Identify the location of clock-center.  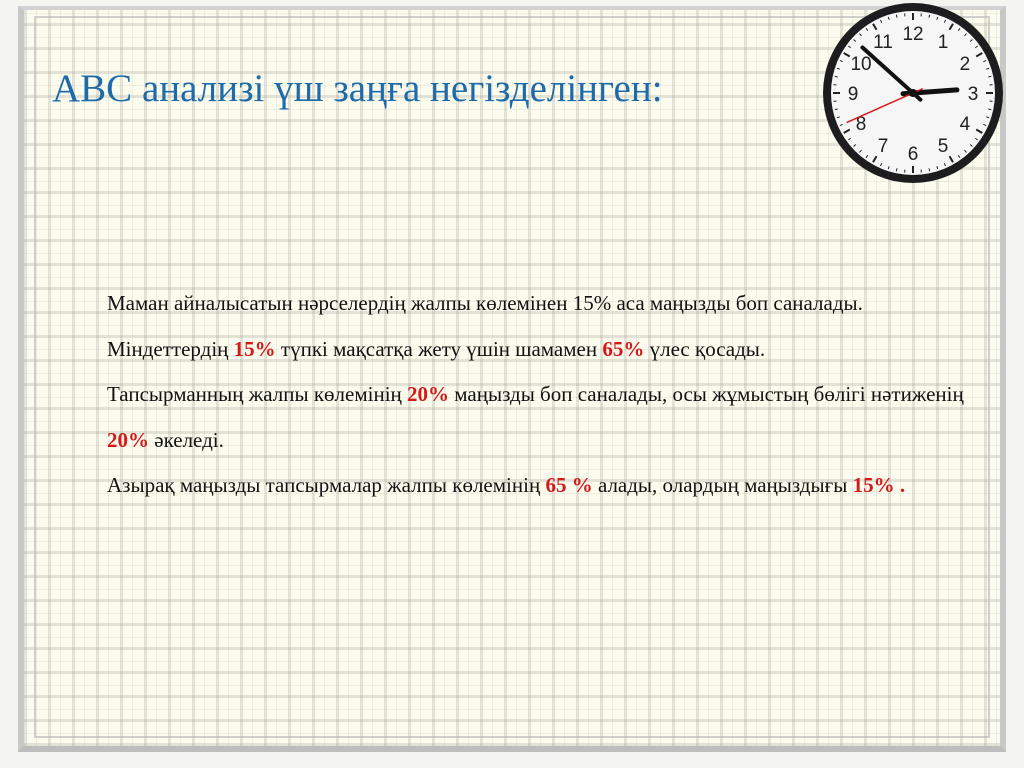
(913, 93).